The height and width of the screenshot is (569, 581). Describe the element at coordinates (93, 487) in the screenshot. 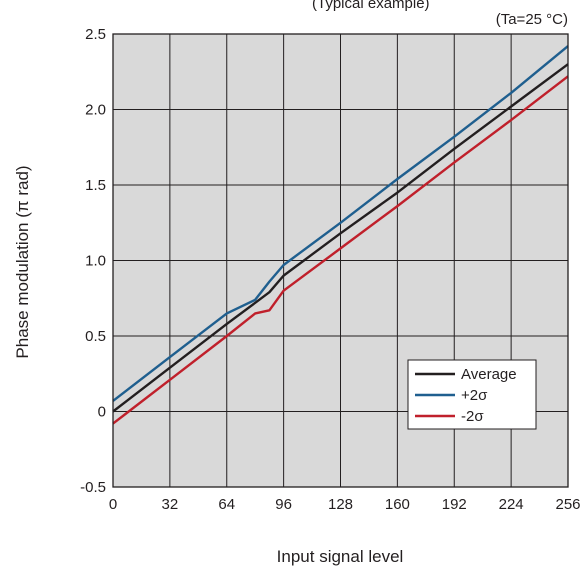

I see `y-tick-label: -0.5` at that location.